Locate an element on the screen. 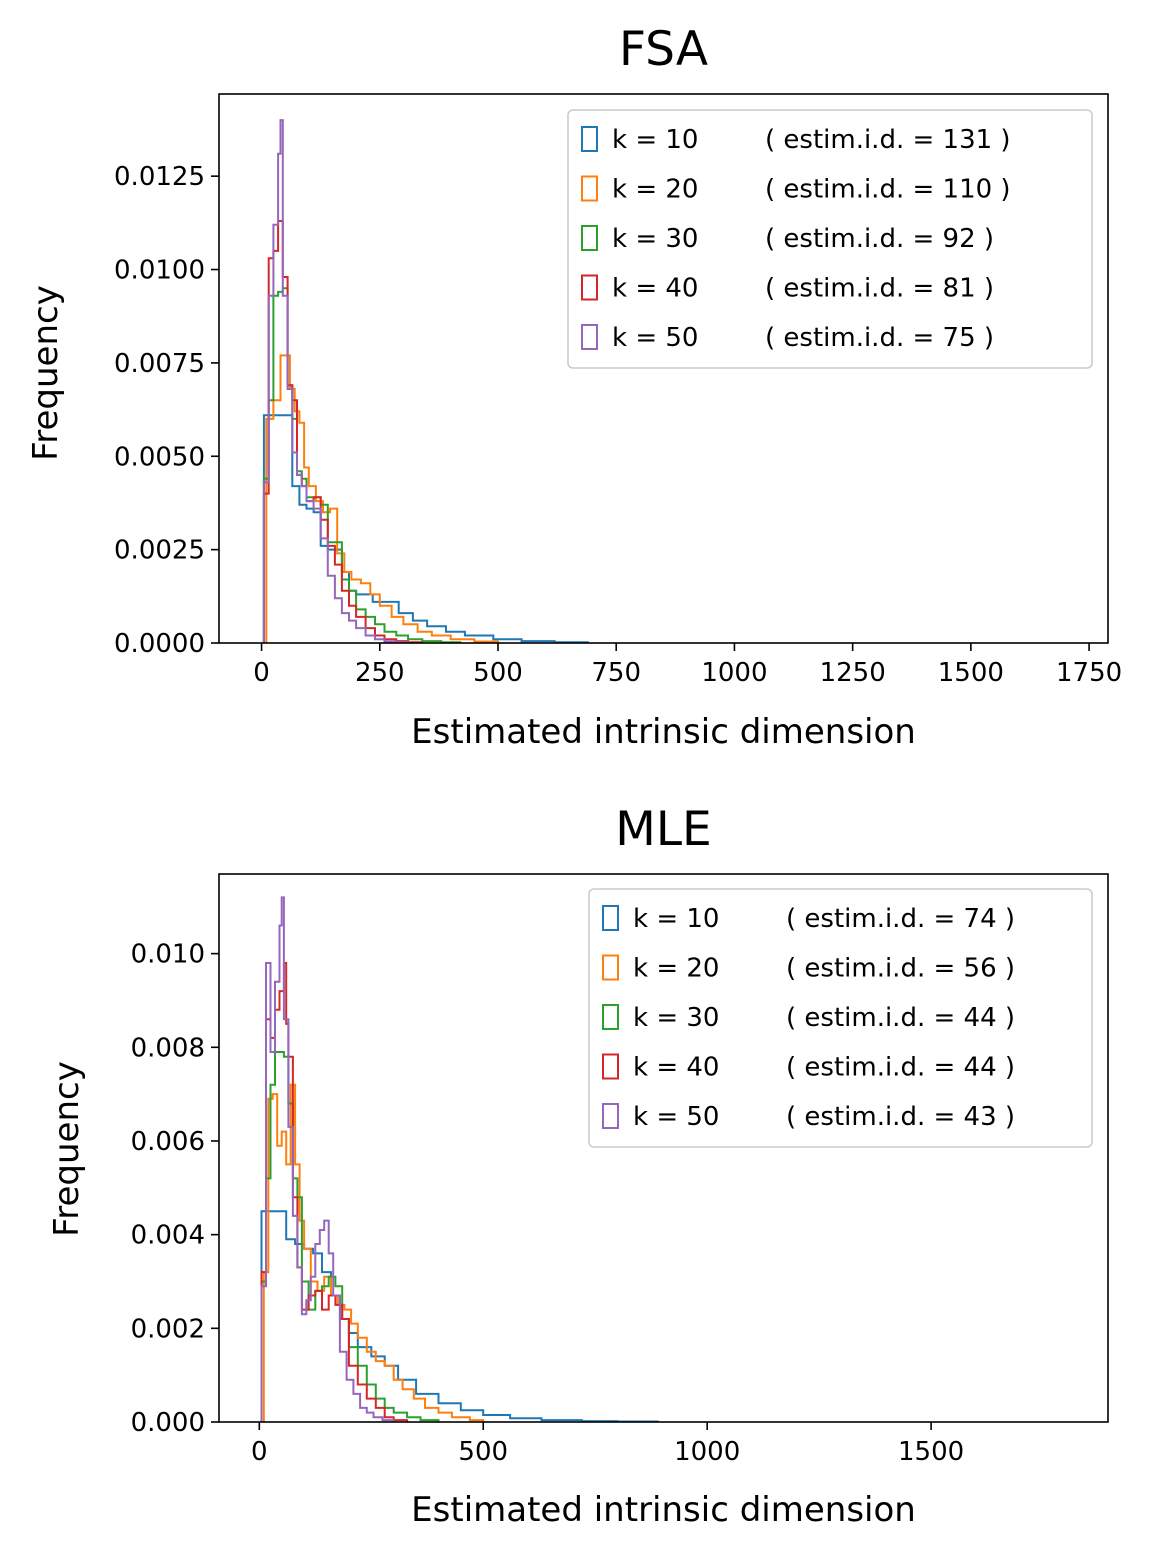 This screenshot has height=1551, width=1154. chart-fsa-legend-note: ( estim.i.d. = 81 ) is located at coordinates (879, 289).